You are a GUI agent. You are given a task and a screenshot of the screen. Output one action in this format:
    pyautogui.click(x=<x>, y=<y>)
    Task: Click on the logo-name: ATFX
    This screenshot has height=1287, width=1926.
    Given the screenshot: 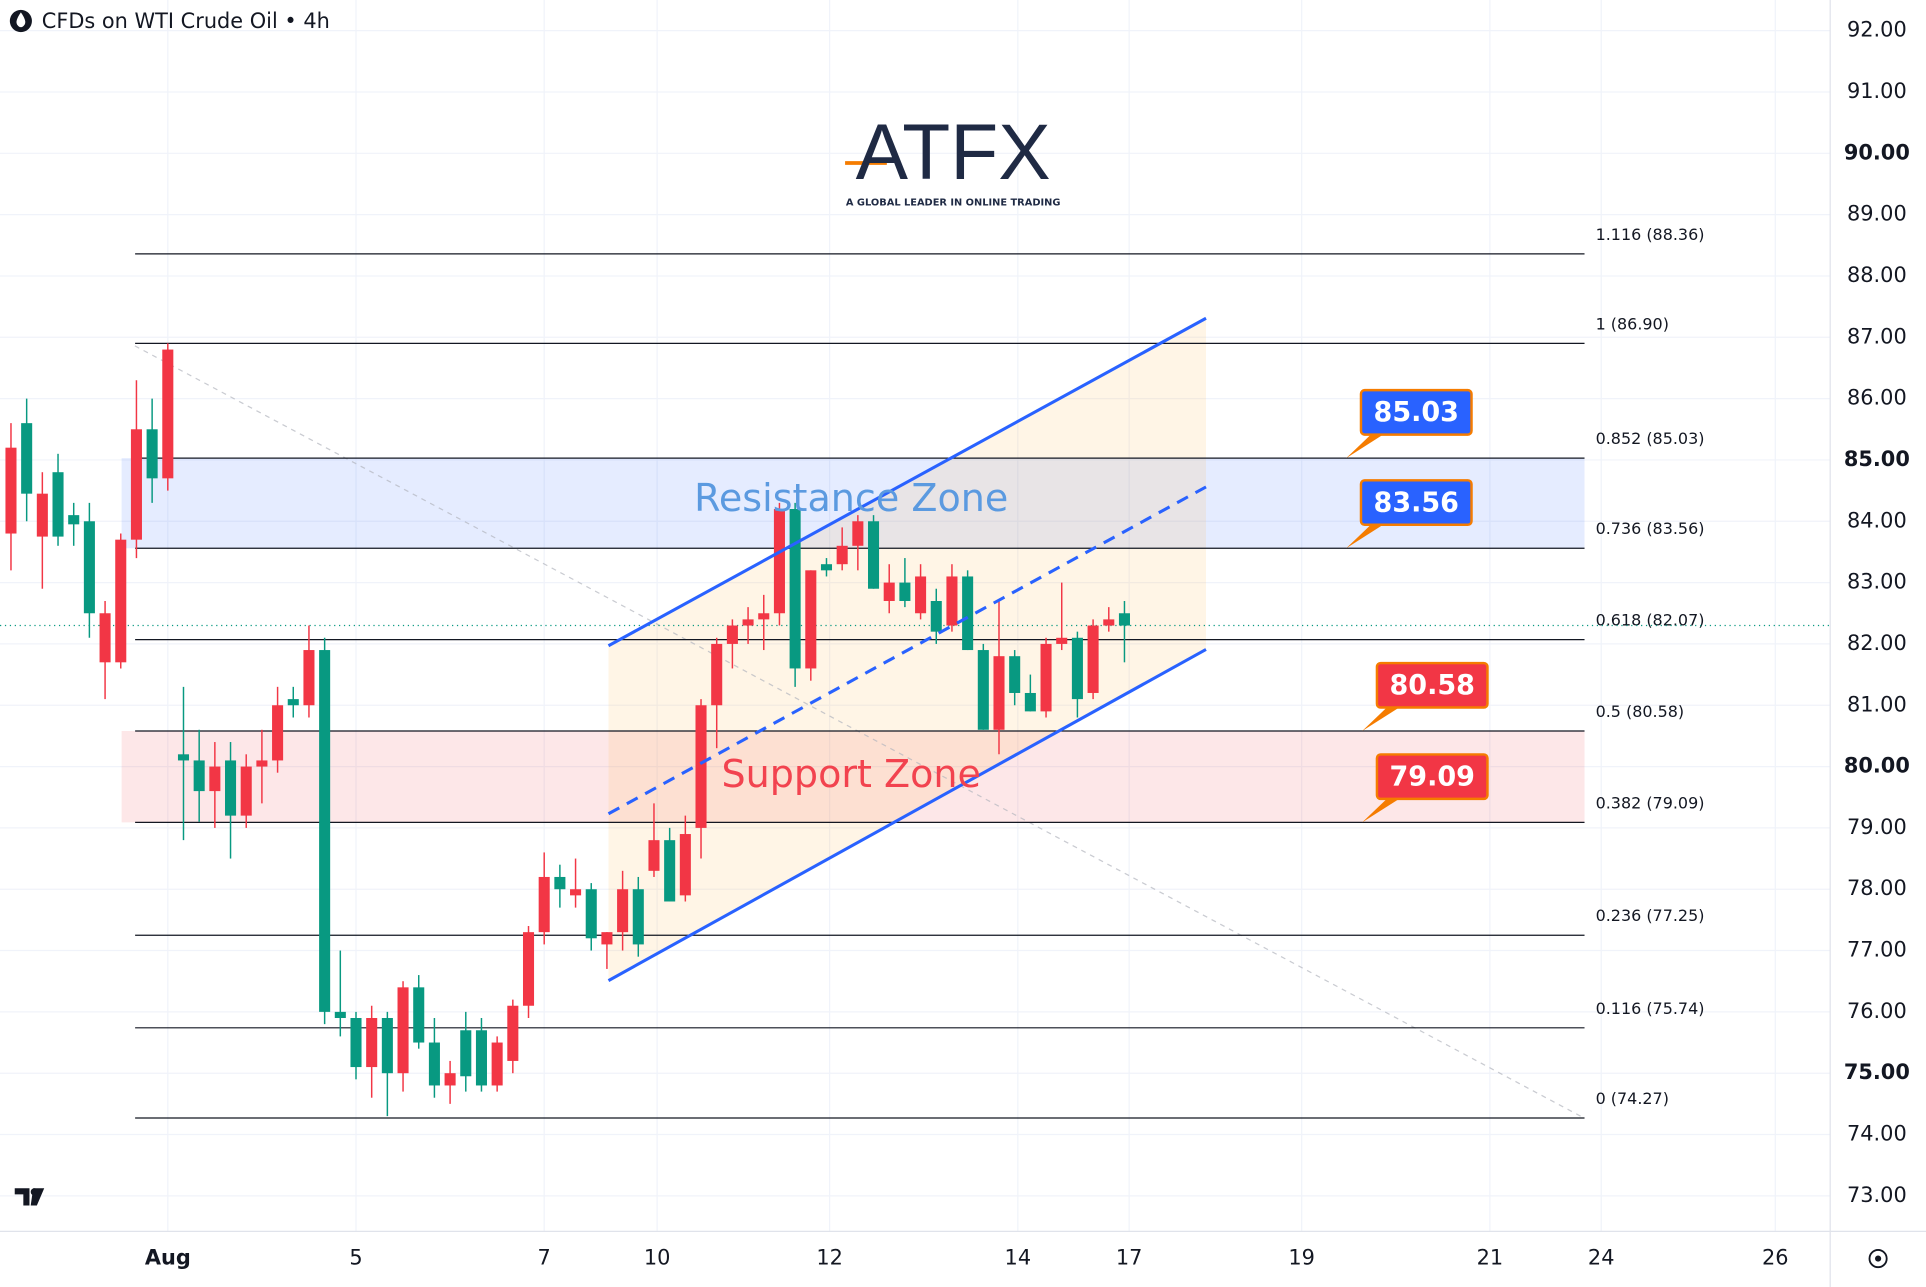 What is the action you would take?
    pyautogui.click(x=953, y=152)
    